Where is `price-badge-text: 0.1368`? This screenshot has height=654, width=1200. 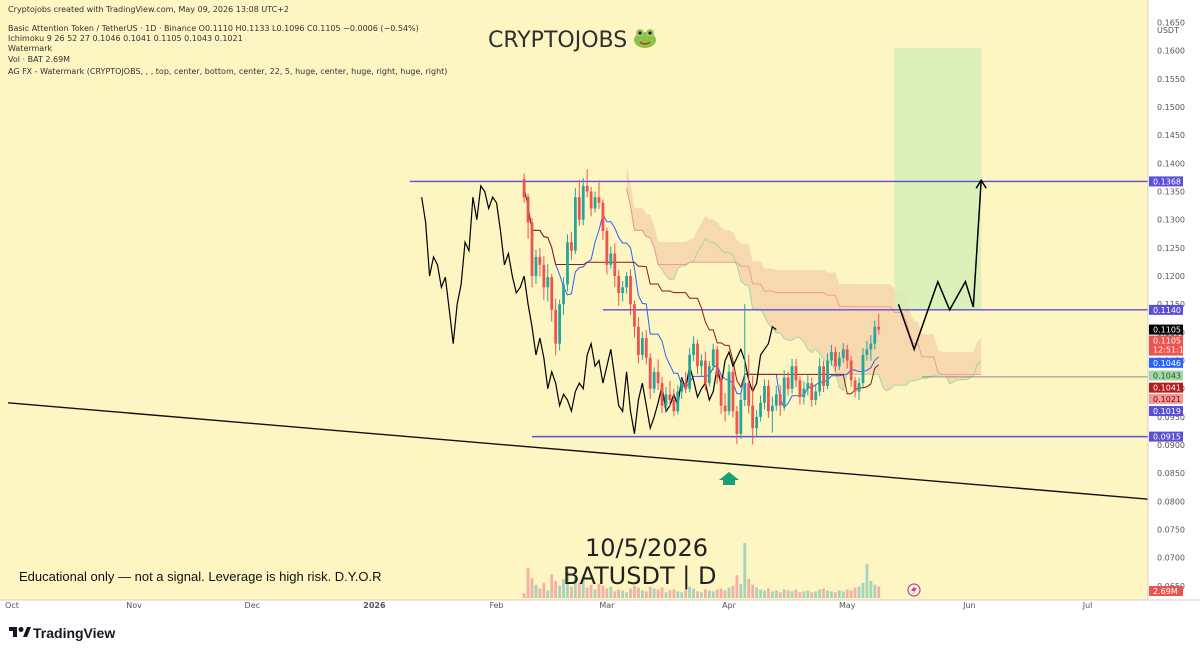
price-badge-text: 0.1368 is located at coordinates (1167, 181).